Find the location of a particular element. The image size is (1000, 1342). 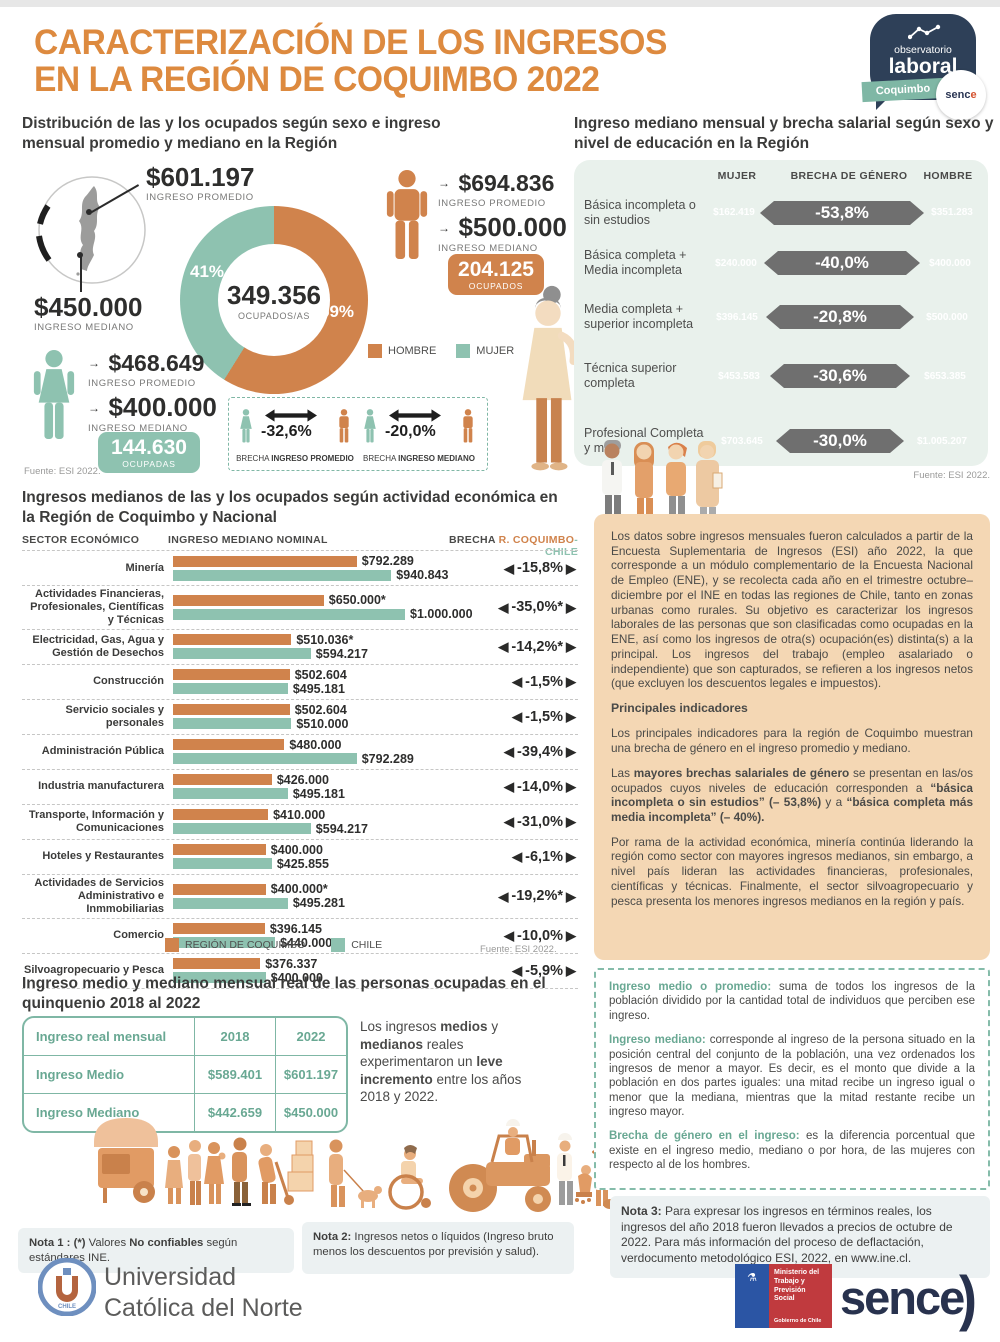

sence-mini-logo: senc e is located at coordinates (961, 95).